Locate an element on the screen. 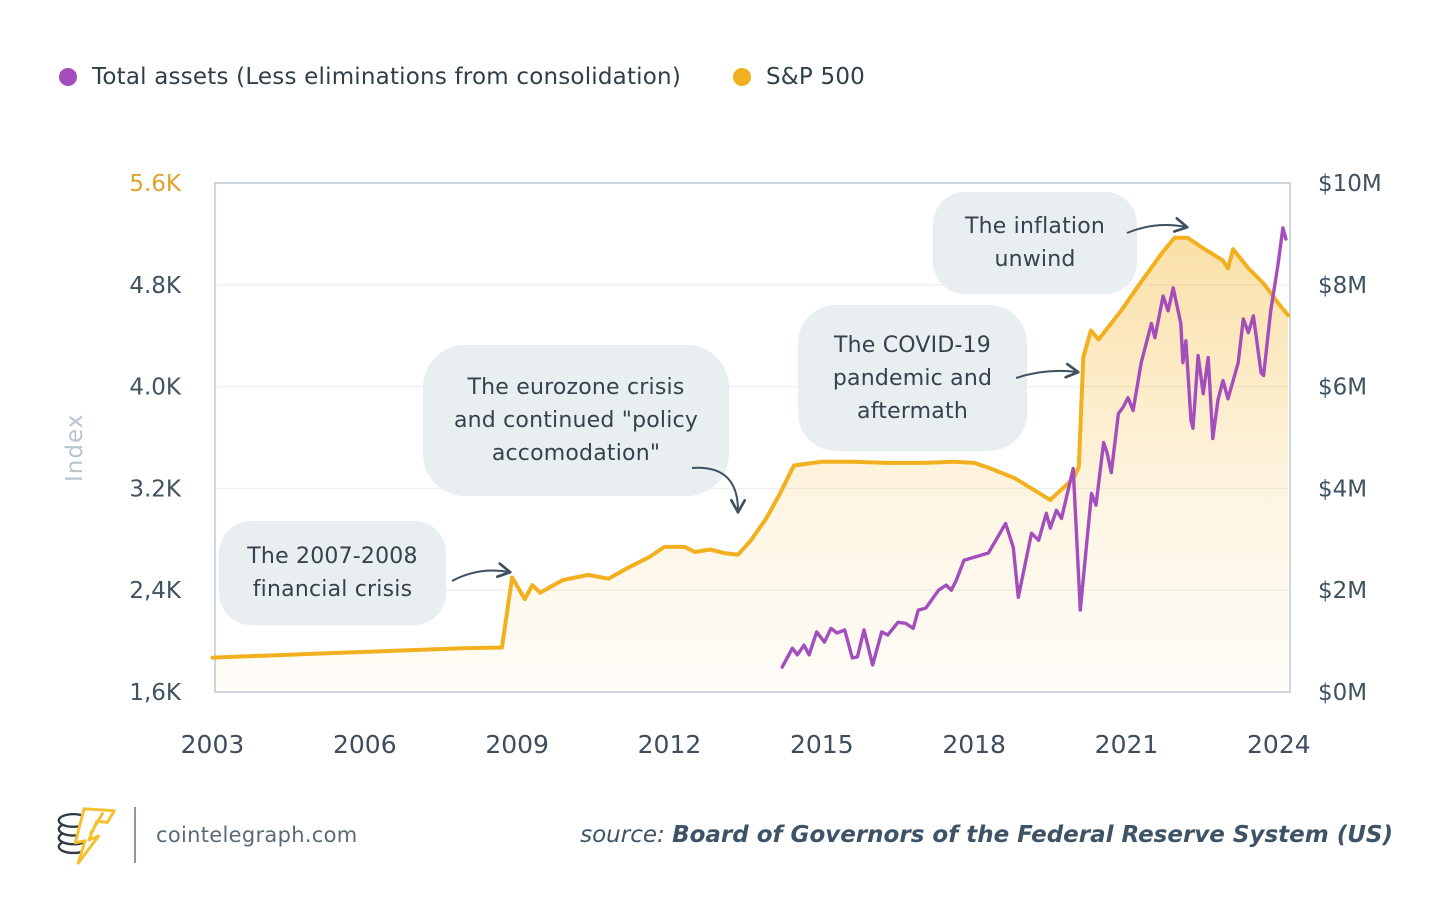 The width and height of the screenshot is (1450, 914). right-axis-tick: $8M is located at coordinates (1342, 286).